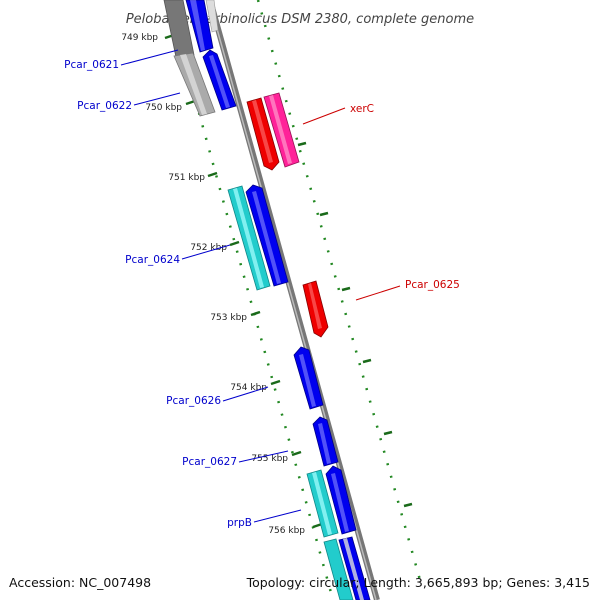 The height and width of the screenshot is (600, 600). I want to click on outer-tick-marks, so click(355, 324).